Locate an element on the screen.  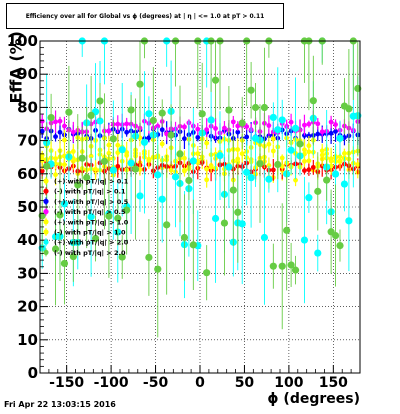
y-tick-label: 80 is located at coordinates (27, 107).